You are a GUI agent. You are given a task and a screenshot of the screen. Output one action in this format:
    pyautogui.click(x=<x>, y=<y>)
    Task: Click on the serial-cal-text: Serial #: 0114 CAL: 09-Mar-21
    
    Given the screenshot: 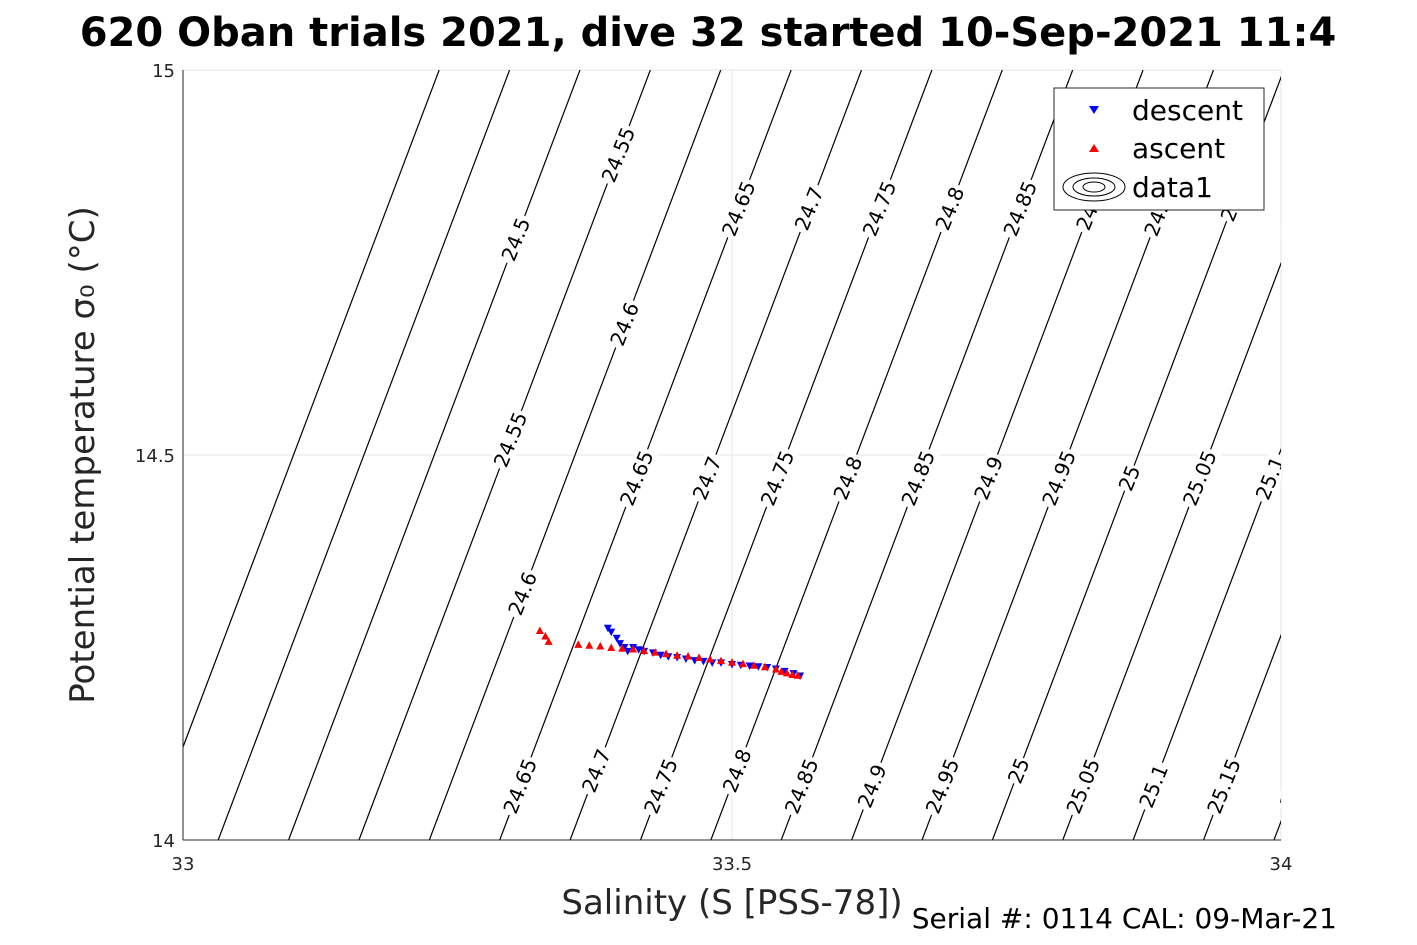 What is the action you would take?
    pyautogui.click(x=1124, y=918)
    